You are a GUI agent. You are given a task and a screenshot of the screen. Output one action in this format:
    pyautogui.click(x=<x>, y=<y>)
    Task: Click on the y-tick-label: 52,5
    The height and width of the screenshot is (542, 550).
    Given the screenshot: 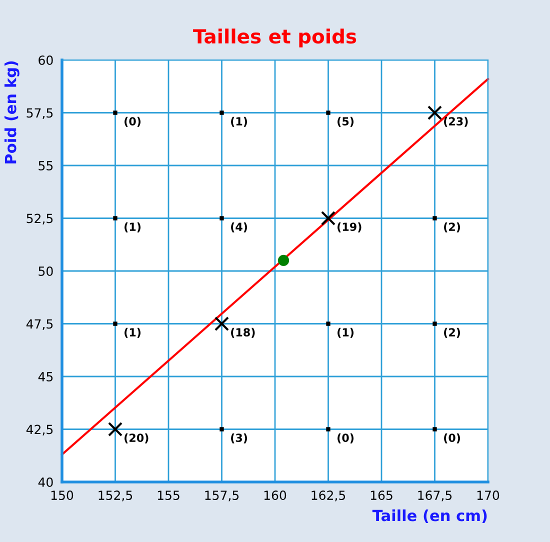 What is the action you would take?
    pyautogui.click(x=39, y=219)
    